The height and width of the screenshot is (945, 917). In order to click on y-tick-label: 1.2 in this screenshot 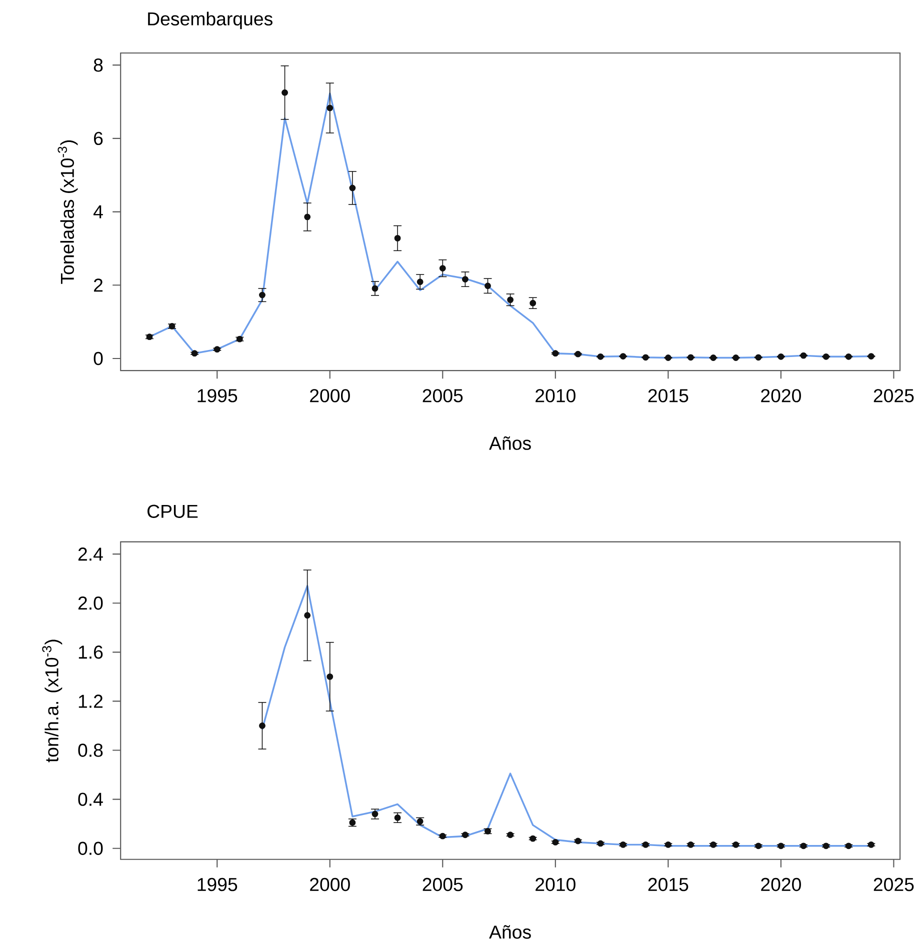, I will do `click(90, 701)`.